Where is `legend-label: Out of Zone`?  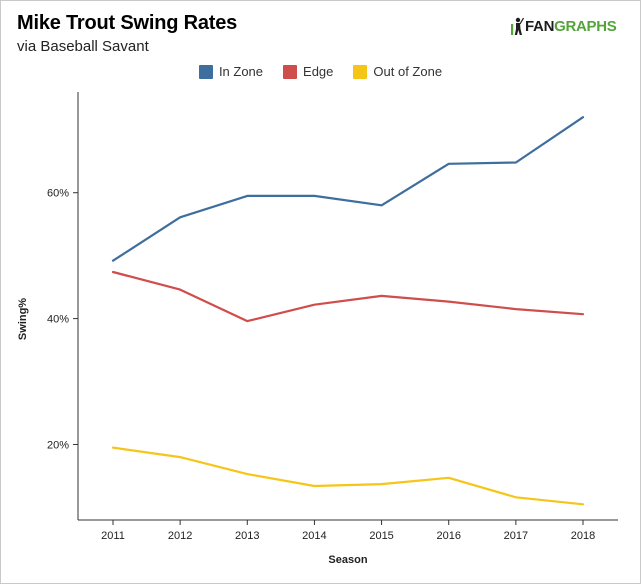 legend-label: Out of Zone is located at coordinates (408, 71).